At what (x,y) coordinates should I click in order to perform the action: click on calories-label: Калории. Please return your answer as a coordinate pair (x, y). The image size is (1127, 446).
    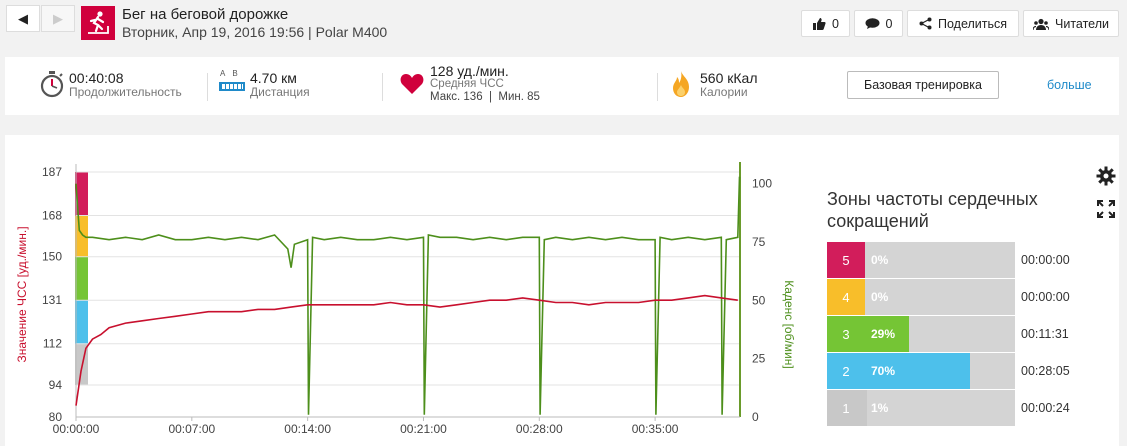
    Looking at the image, I should click on (724, 92).